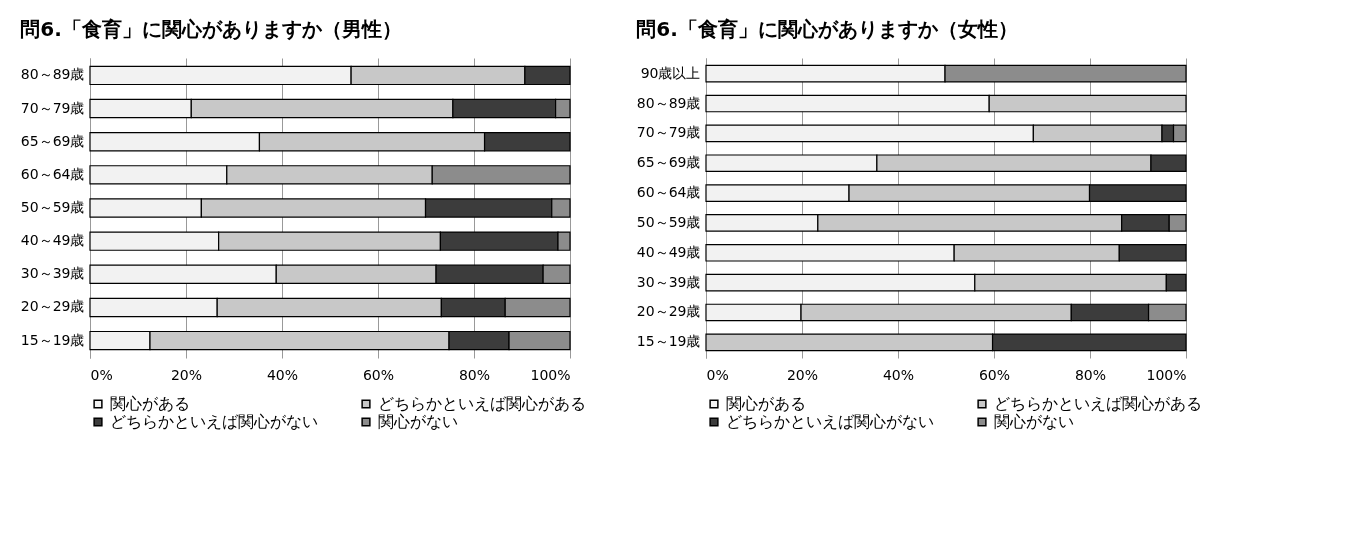 The image size is (1357, 538). Describe the element at coordinates (211, 29) in the screenshot. I see `chart-title: 問6.「食育」に関心がありますか（男性）` at that location.